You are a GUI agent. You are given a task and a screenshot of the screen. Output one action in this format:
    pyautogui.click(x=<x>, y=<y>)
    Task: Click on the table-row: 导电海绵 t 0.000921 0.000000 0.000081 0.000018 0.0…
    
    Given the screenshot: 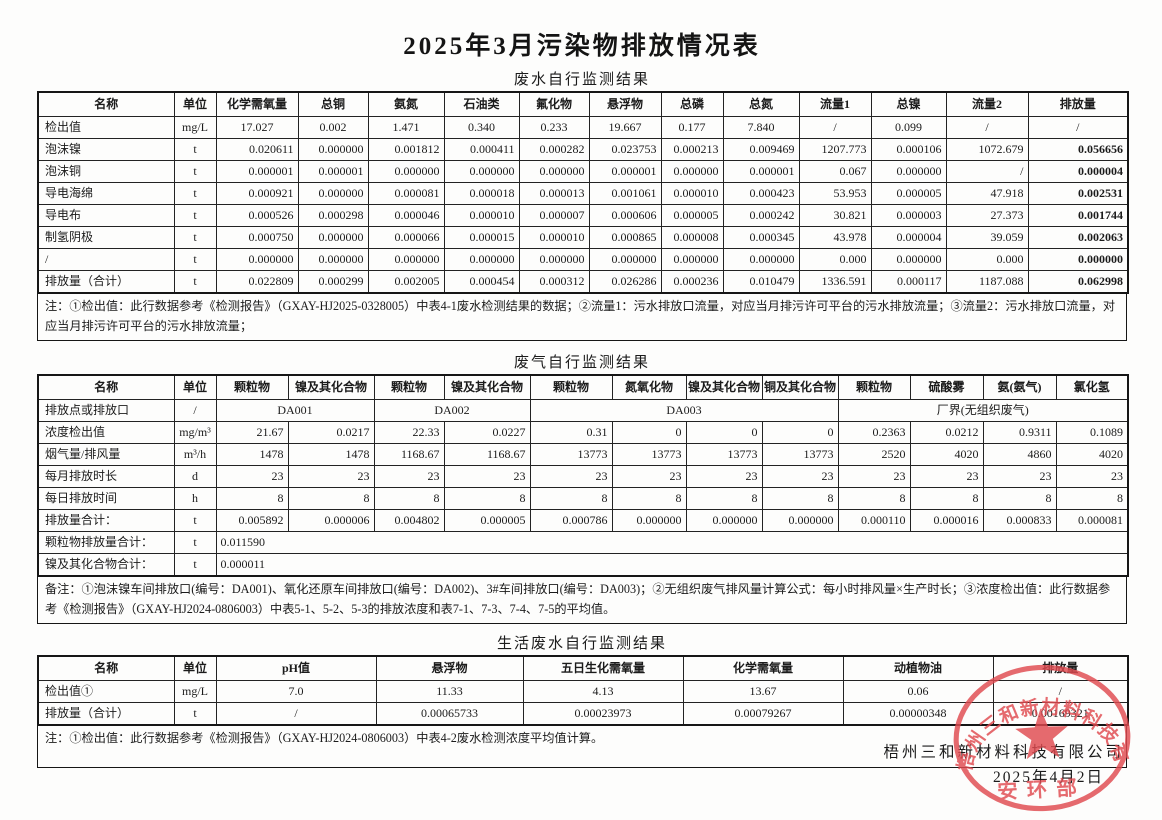 What is the action you would take?
    pyautogui.click(x=583, y=193)
    